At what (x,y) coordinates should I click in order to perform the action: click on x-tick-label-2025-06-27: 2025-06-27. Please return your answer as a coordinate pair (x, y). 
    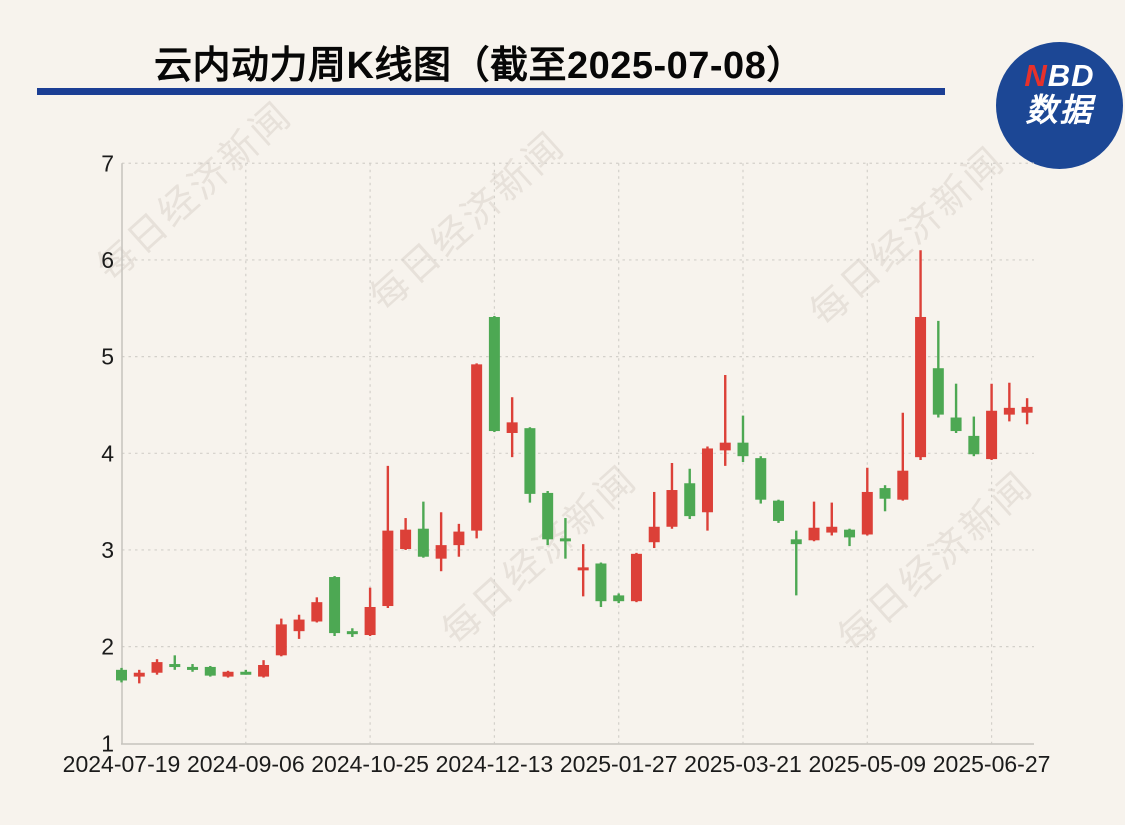
    Looking at the image, I should click on (992, 764).